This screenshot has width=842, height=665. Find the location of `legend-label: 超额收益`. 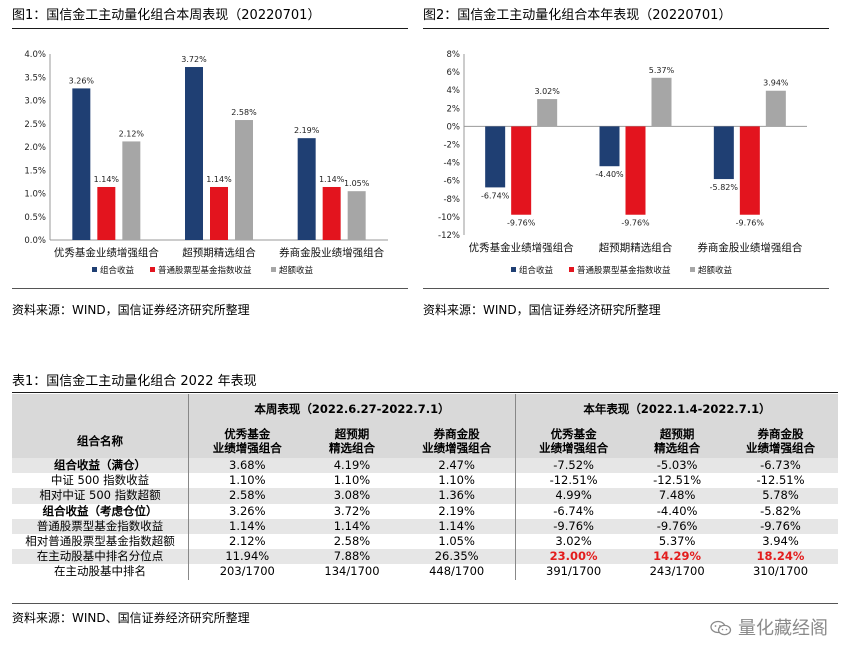

legend-label: 超额收益 is located at coordinates (296, 270).